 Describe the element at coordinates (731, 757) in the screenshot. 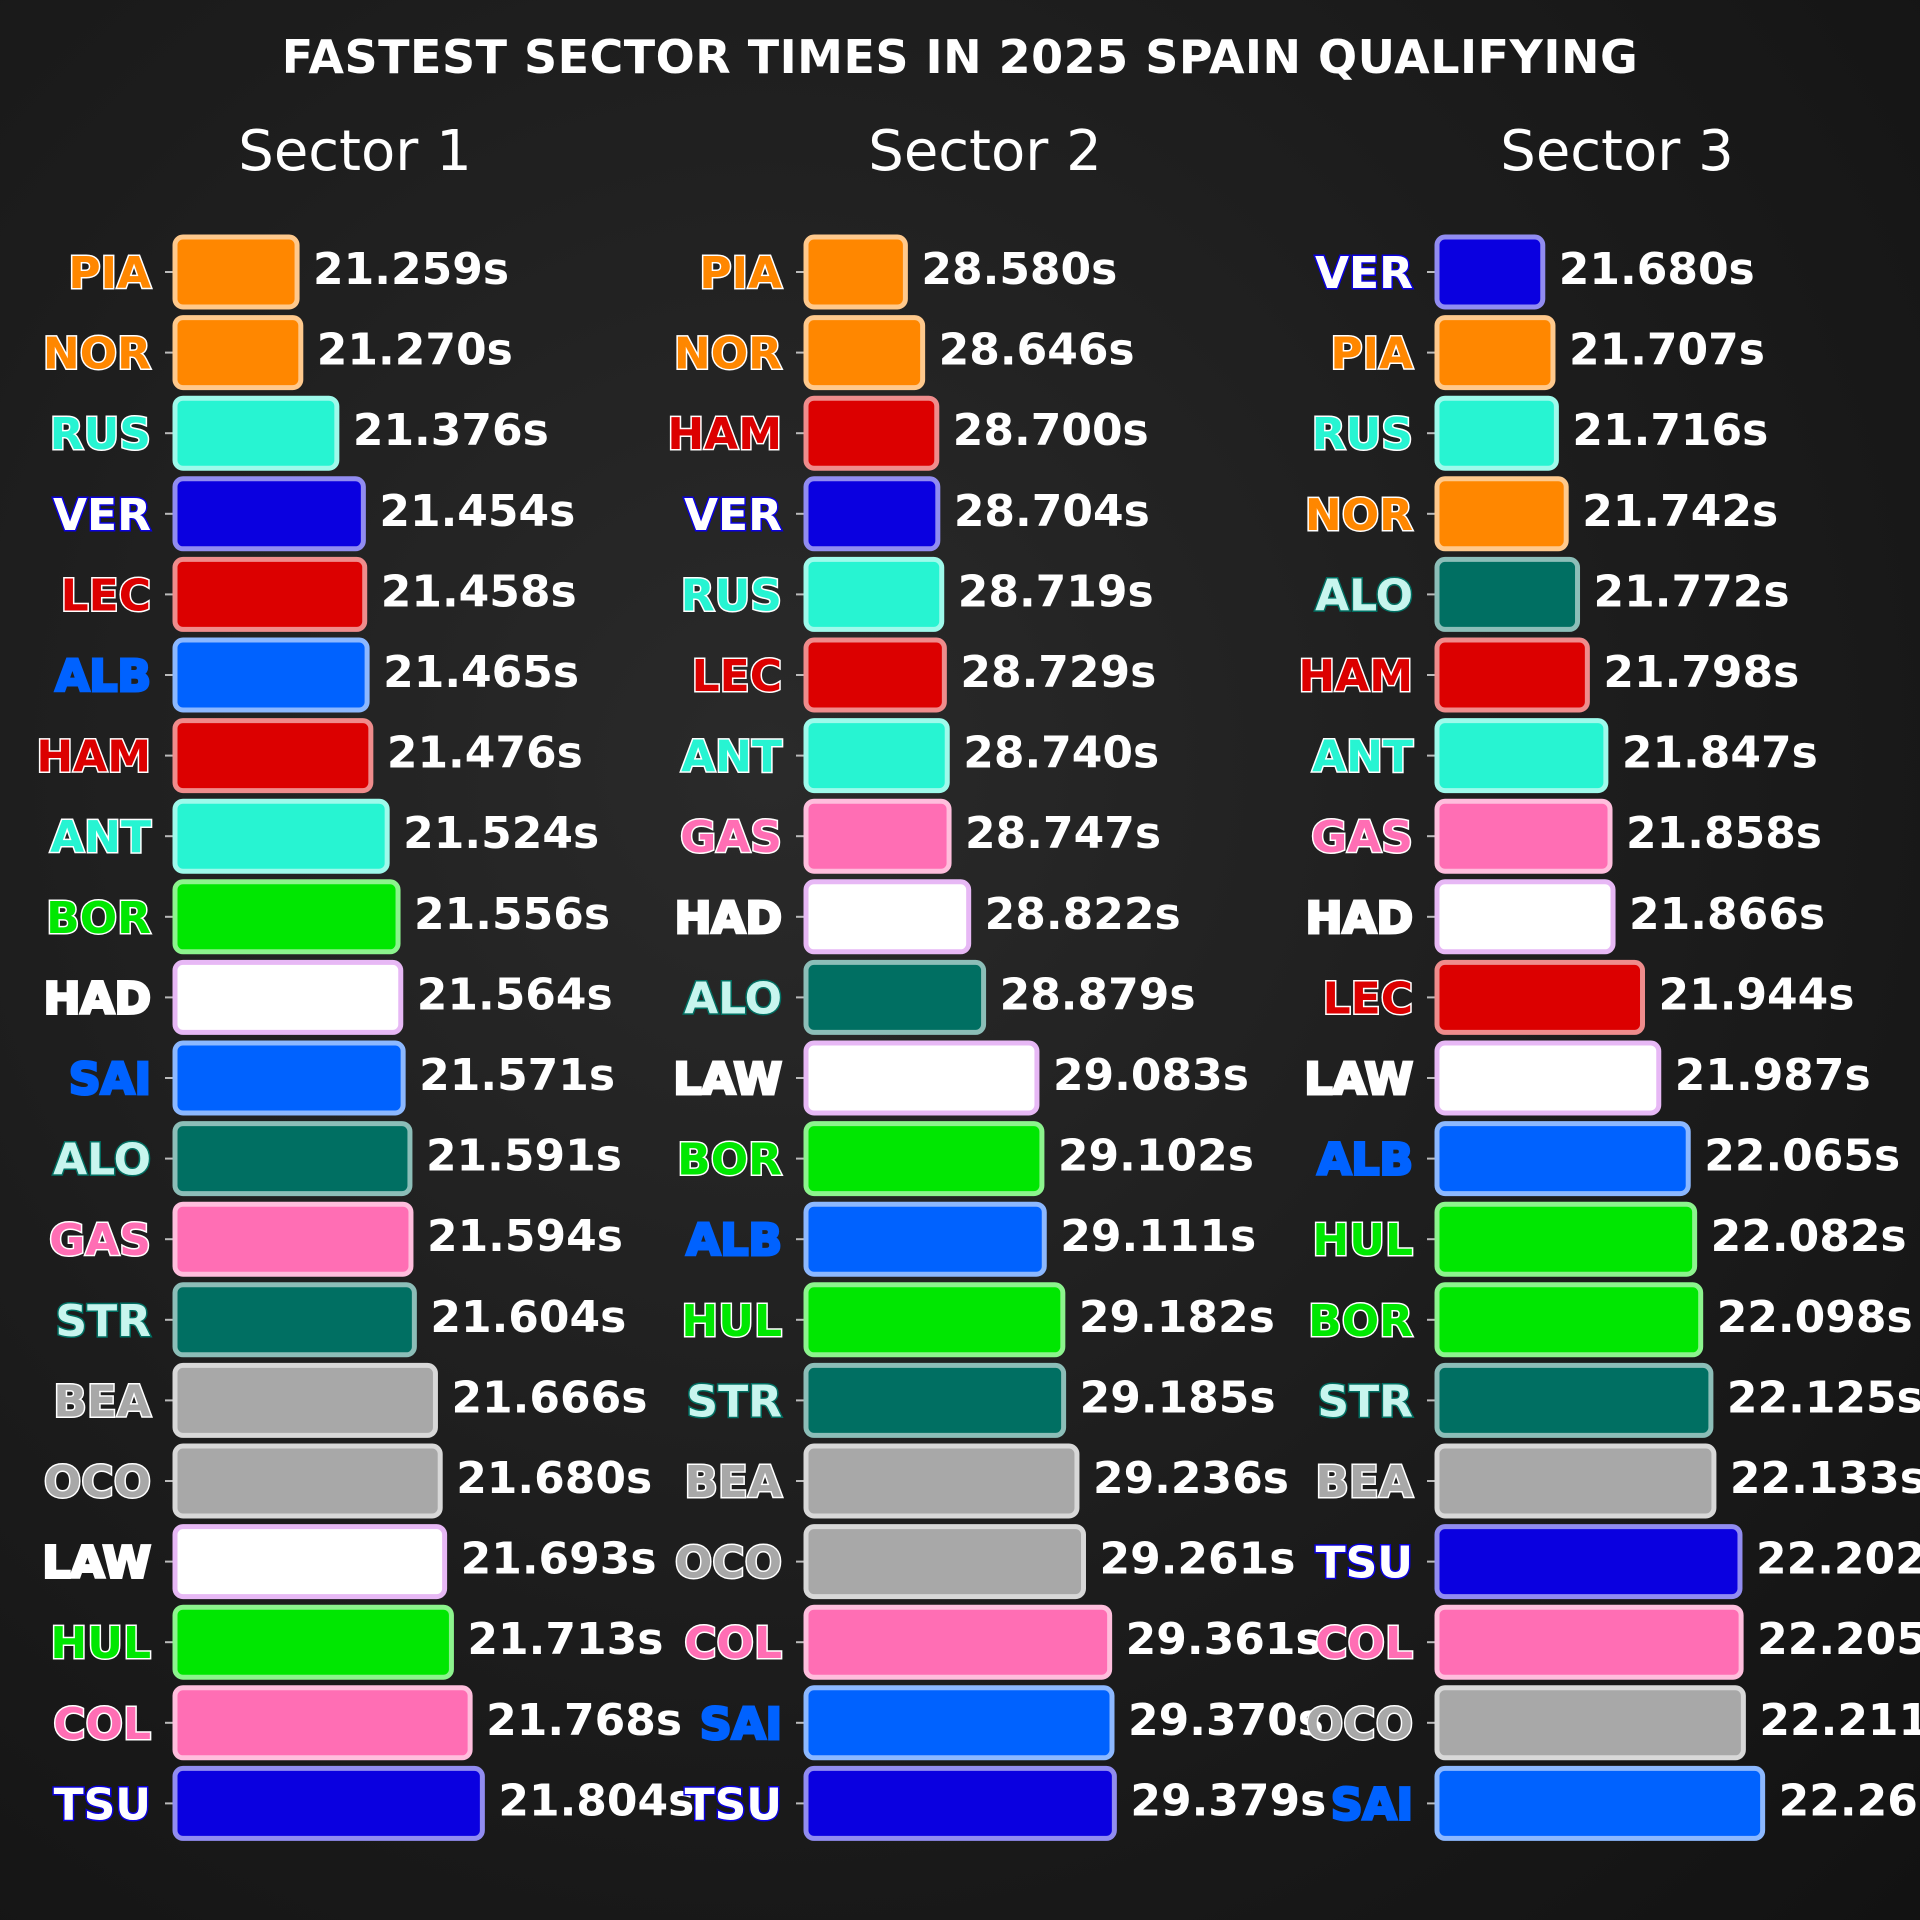

I see `sector-2-driver-label: ANT` at that location.